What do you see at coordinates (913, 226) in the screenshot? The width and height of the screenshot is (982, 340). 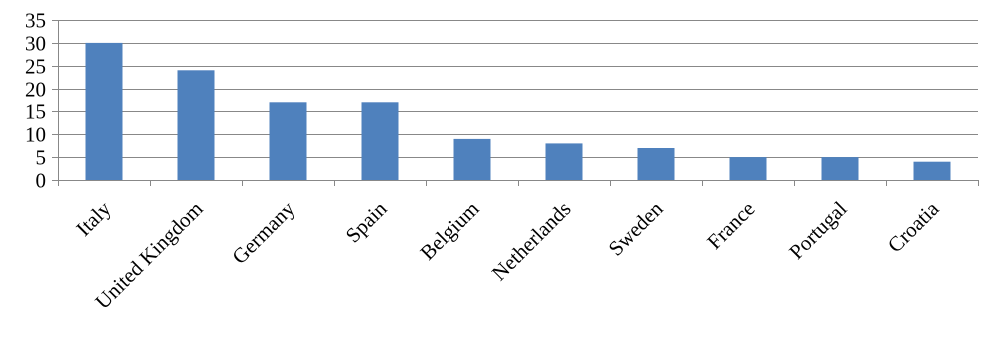 I see `x-tick-label: Croatia` at bounding box center [913, 226].